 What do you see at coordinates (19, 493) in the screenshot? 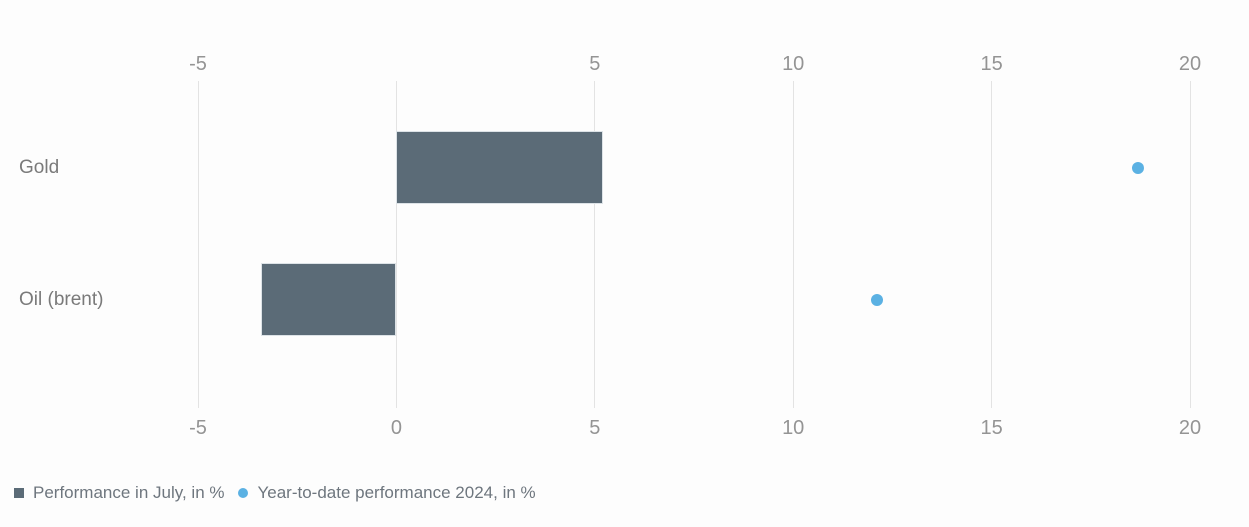
I see `square-marker-icon` at bounding box center [19, 493].